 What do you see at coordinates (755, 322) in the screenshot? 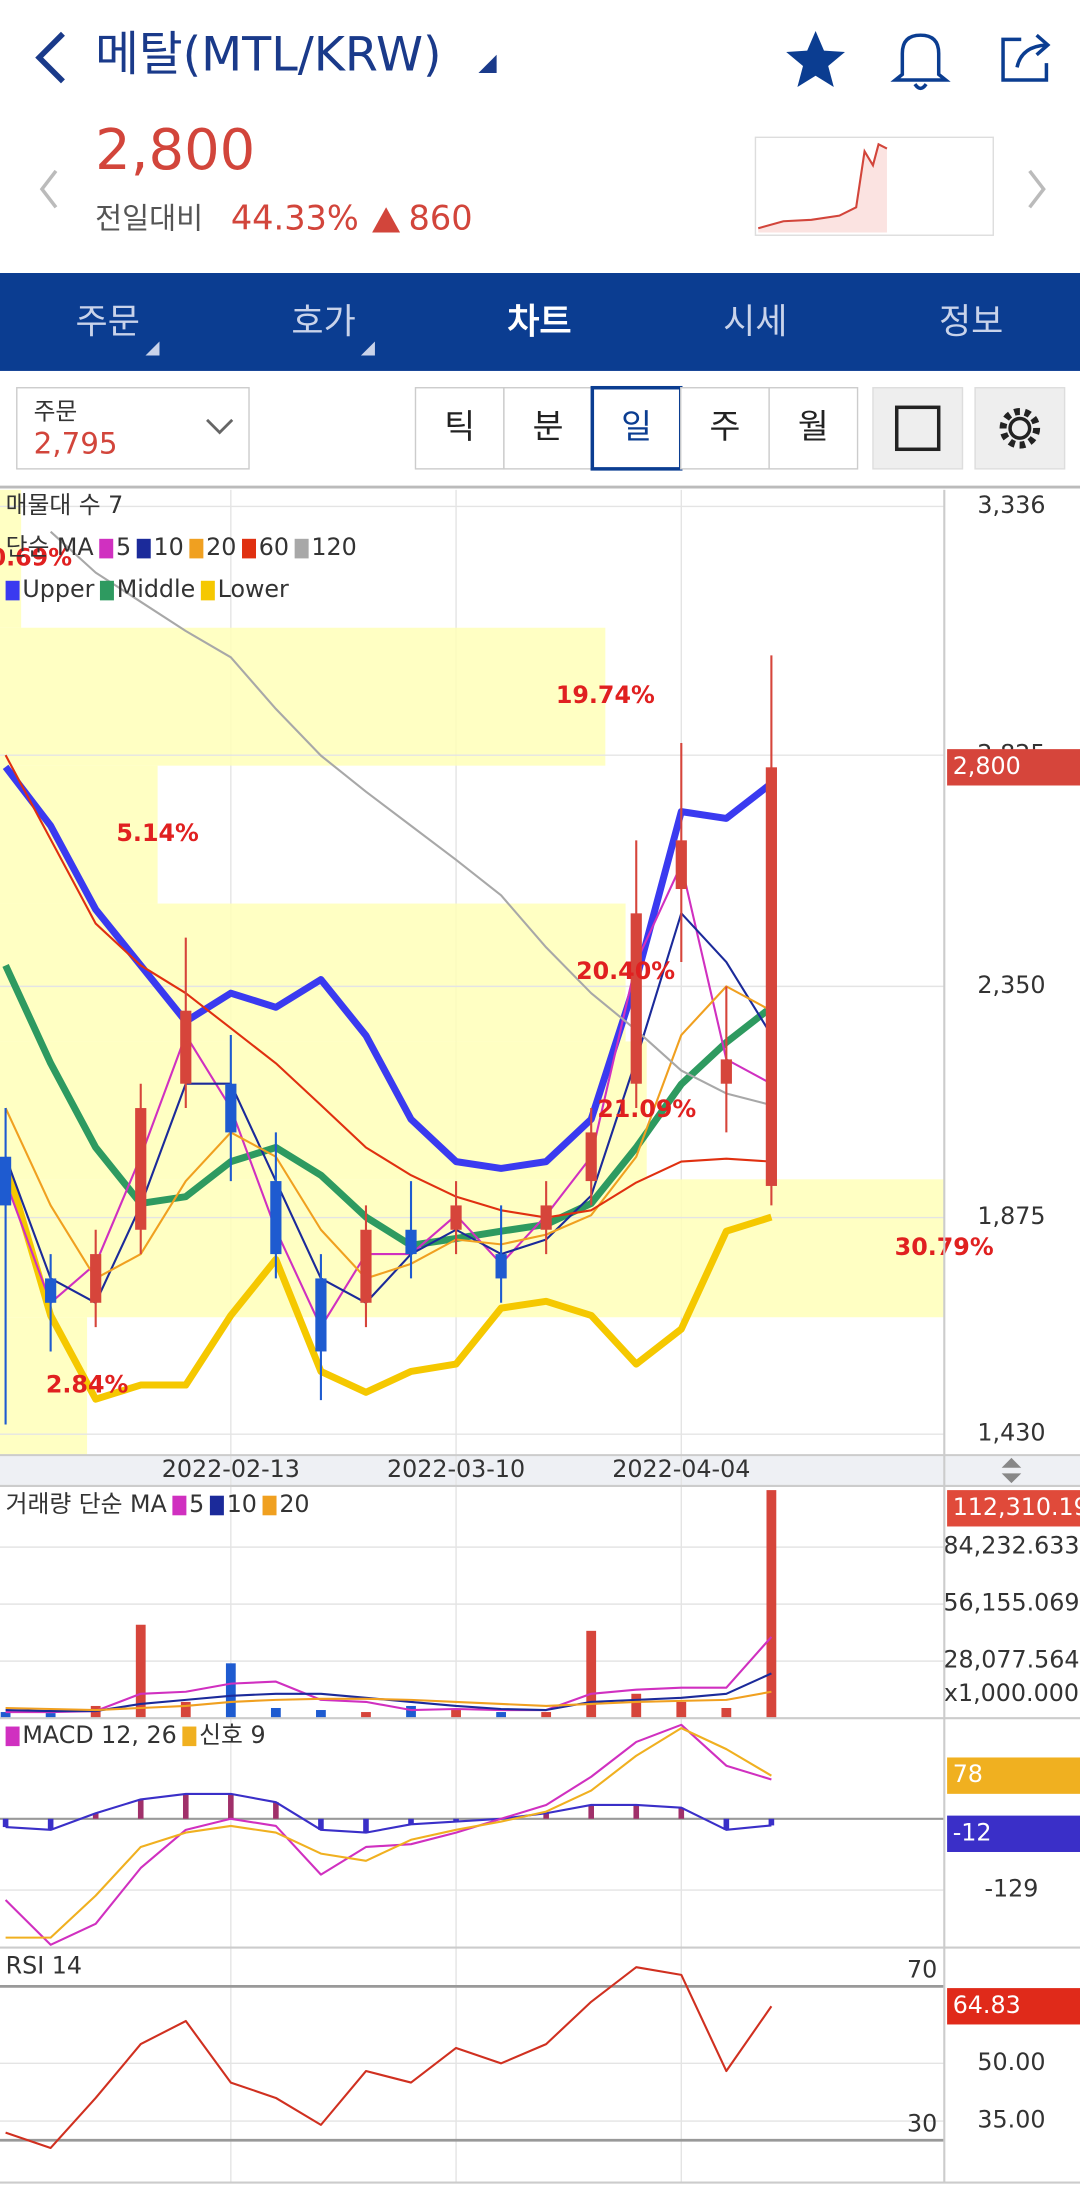
I see `nav-tab: 시세` at bounding box center [755, 322].